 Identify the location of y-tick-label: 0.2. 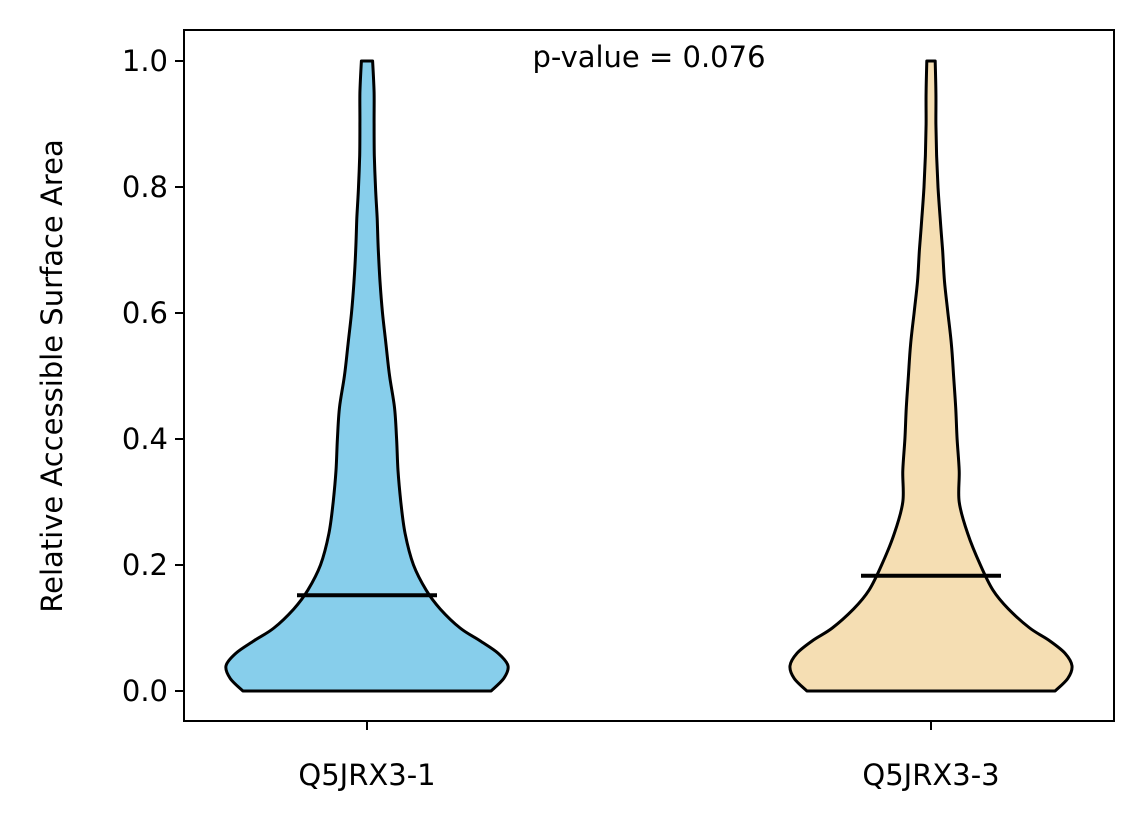
(145, 565).